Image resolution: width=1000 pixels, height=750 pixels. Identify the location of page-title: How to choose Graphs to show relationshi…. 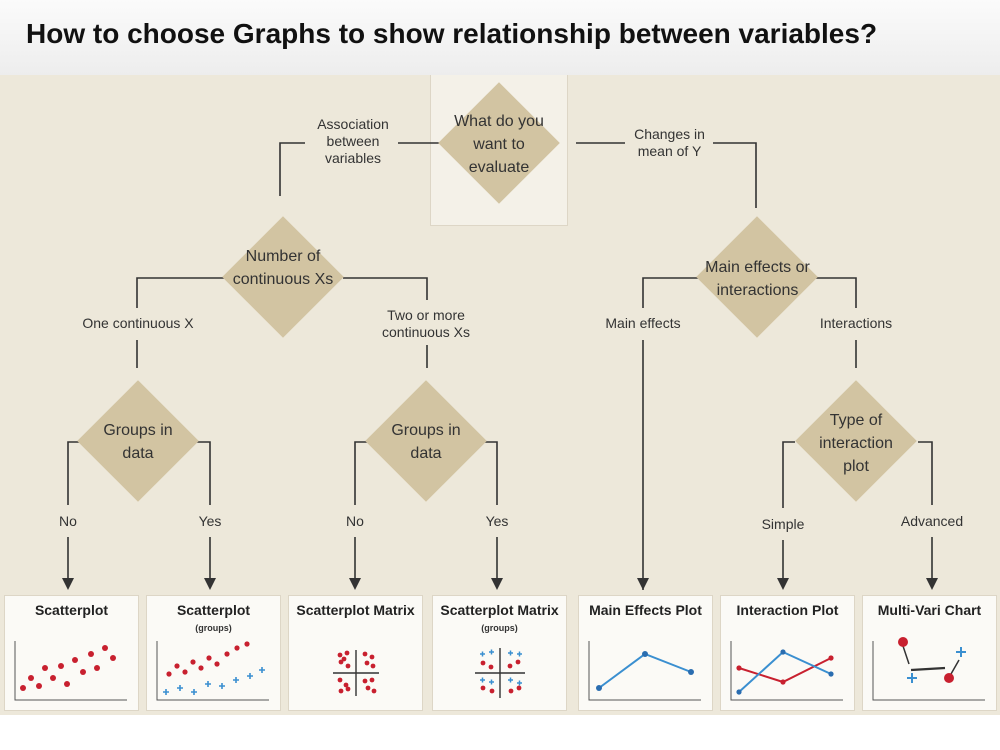
(452, 33).